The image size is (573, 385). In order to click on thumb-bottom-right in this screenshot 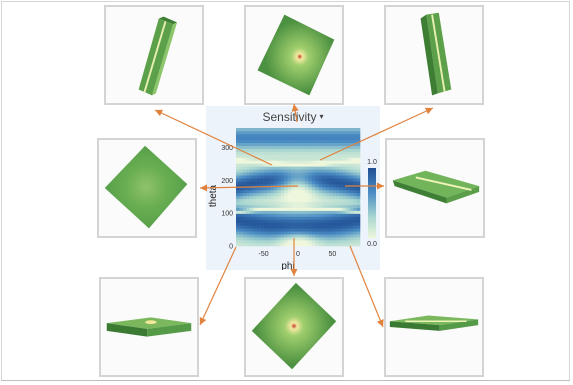, I will do `click(434, 327)`.